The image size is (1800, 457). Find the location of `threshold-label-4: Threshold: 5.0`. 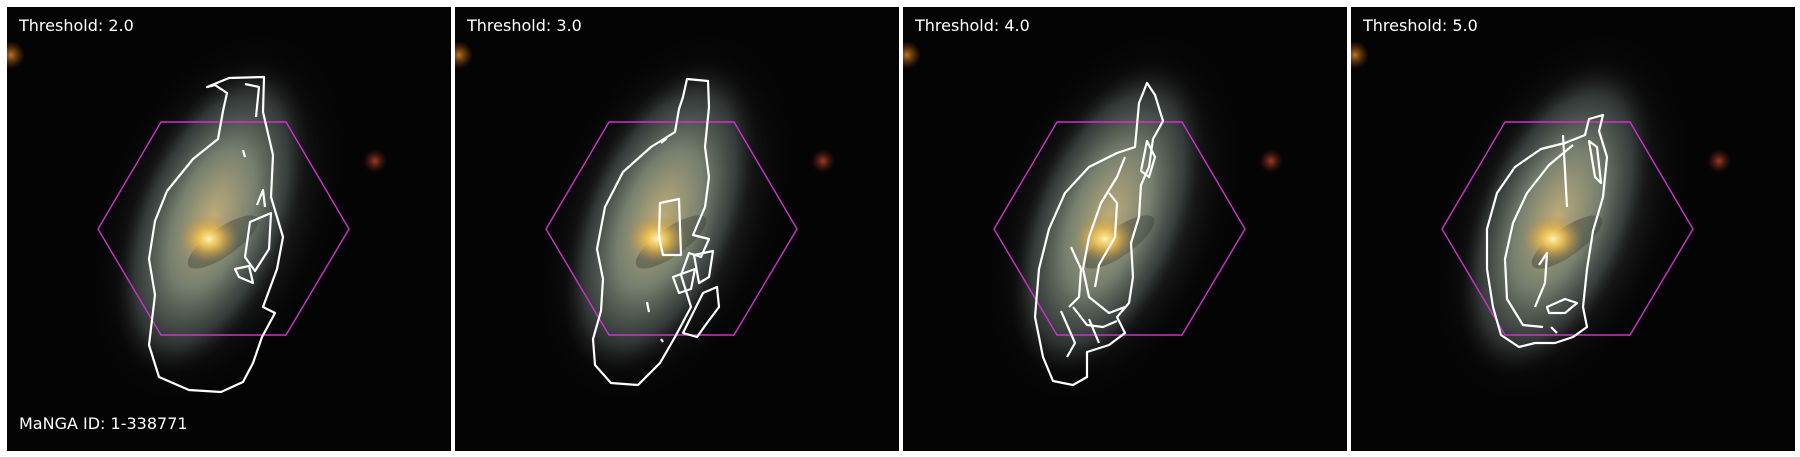

threshold-label-4: Threshold: 5.0 is located at coordinates (1420, 25).